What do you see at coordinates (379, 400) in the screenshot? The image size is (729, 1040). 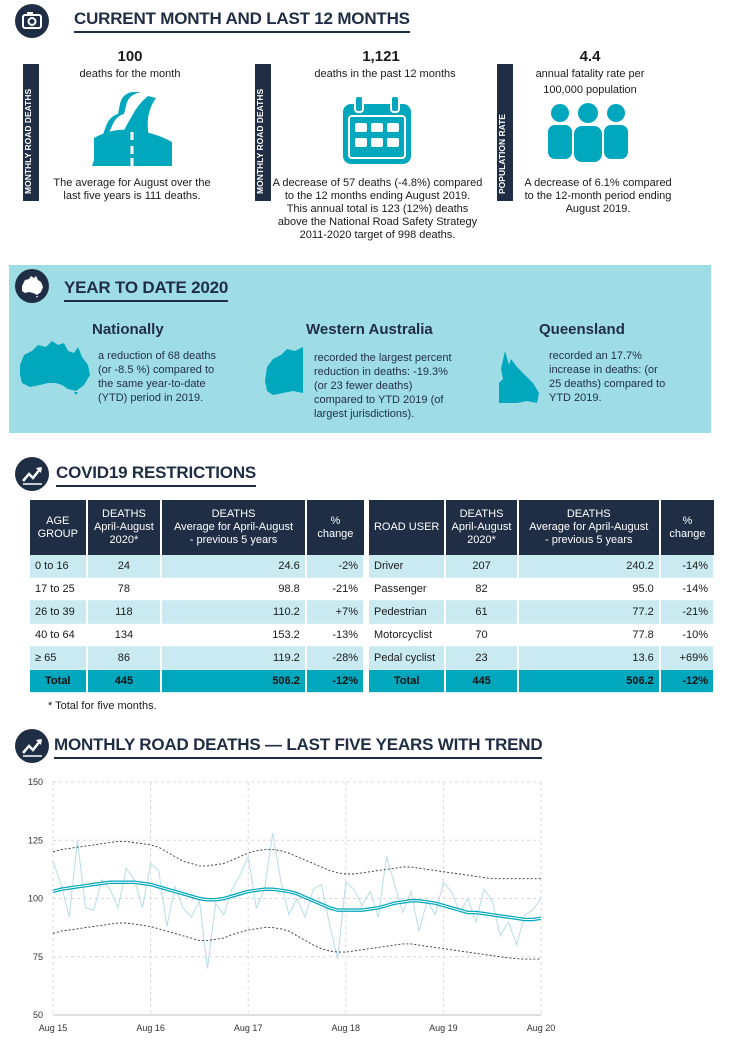 I see `text-line: compared to YTD 2019 (of` at bounding box center [379, 400].